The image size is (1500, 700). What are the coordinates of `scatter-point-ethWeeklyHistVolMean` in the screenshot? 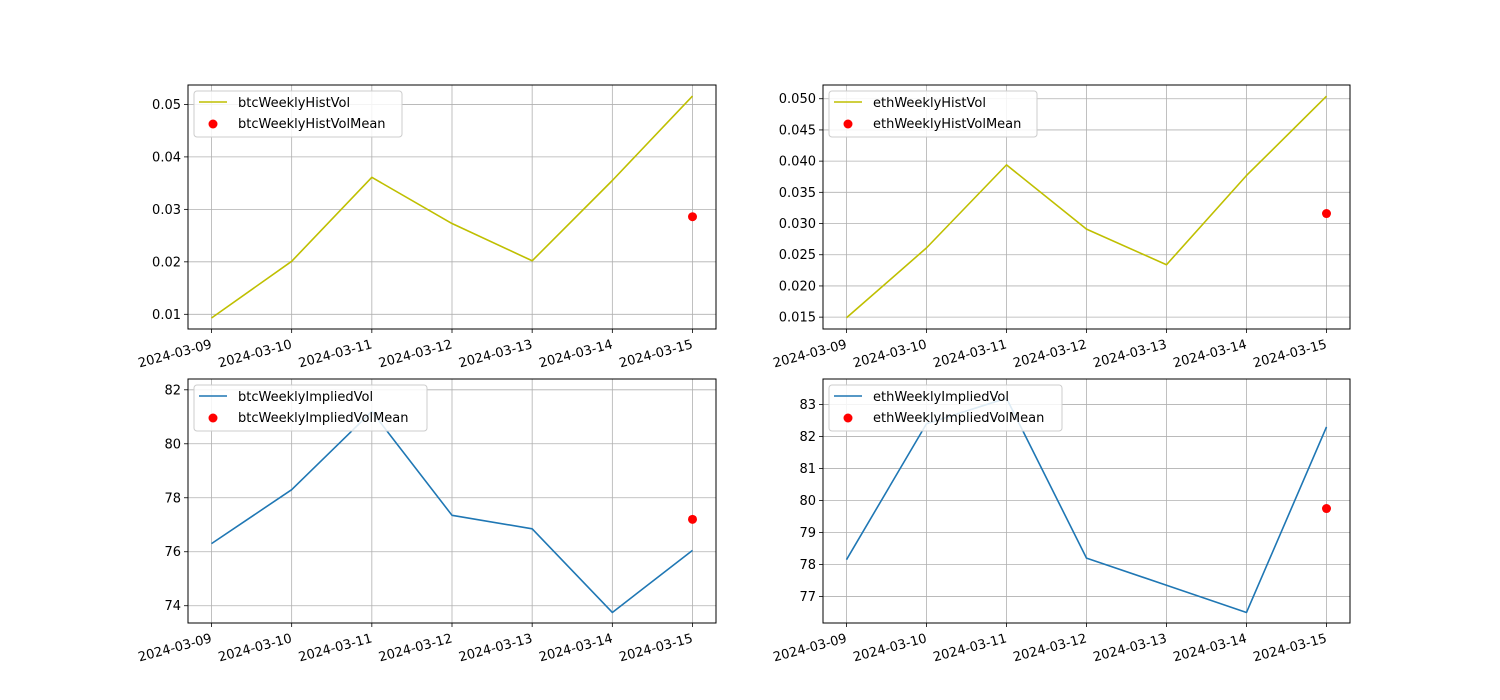 It's located at (1326, 214).